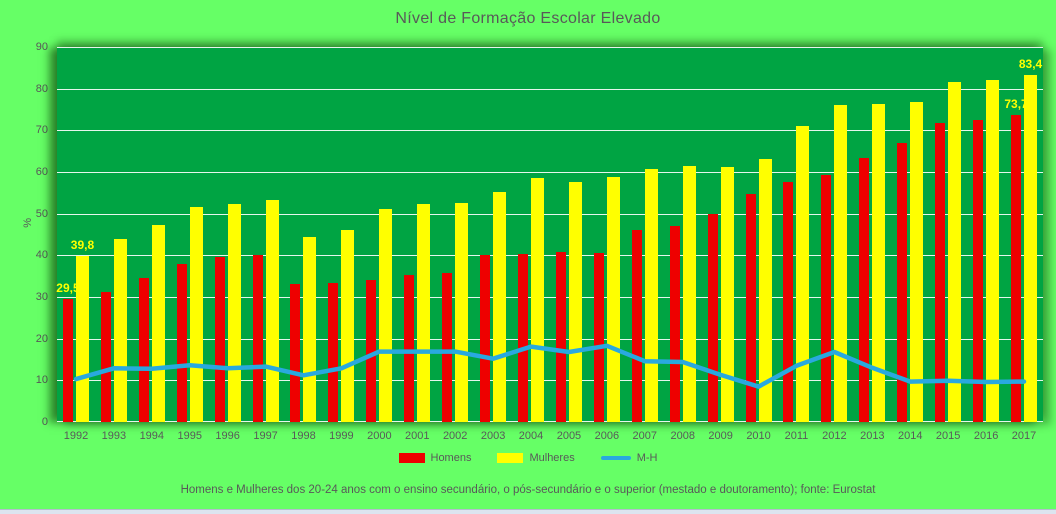 This screenshot has height=514, width=1056. What do you see at coordinates (257, 338) in the screenshot?
I see `bar-homens-1997` at bounding box center [257, 338].